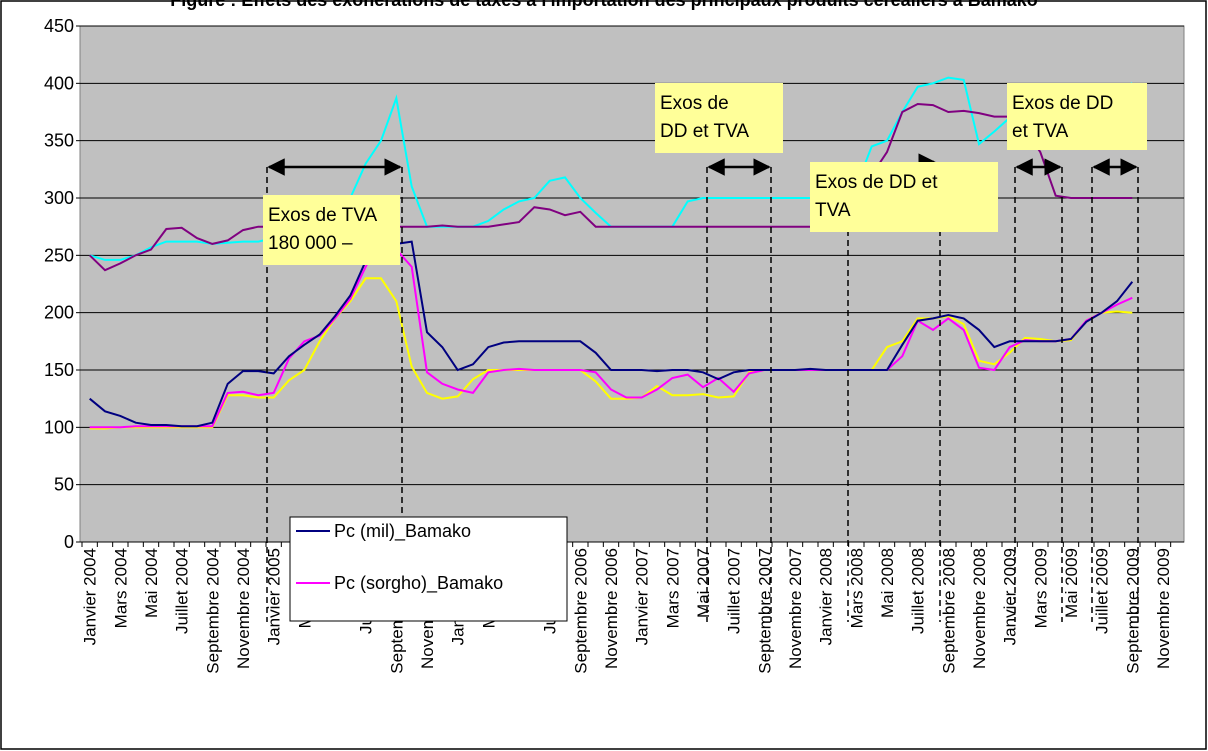  I want to click on y-tick-label: 350, so click(59, 141).